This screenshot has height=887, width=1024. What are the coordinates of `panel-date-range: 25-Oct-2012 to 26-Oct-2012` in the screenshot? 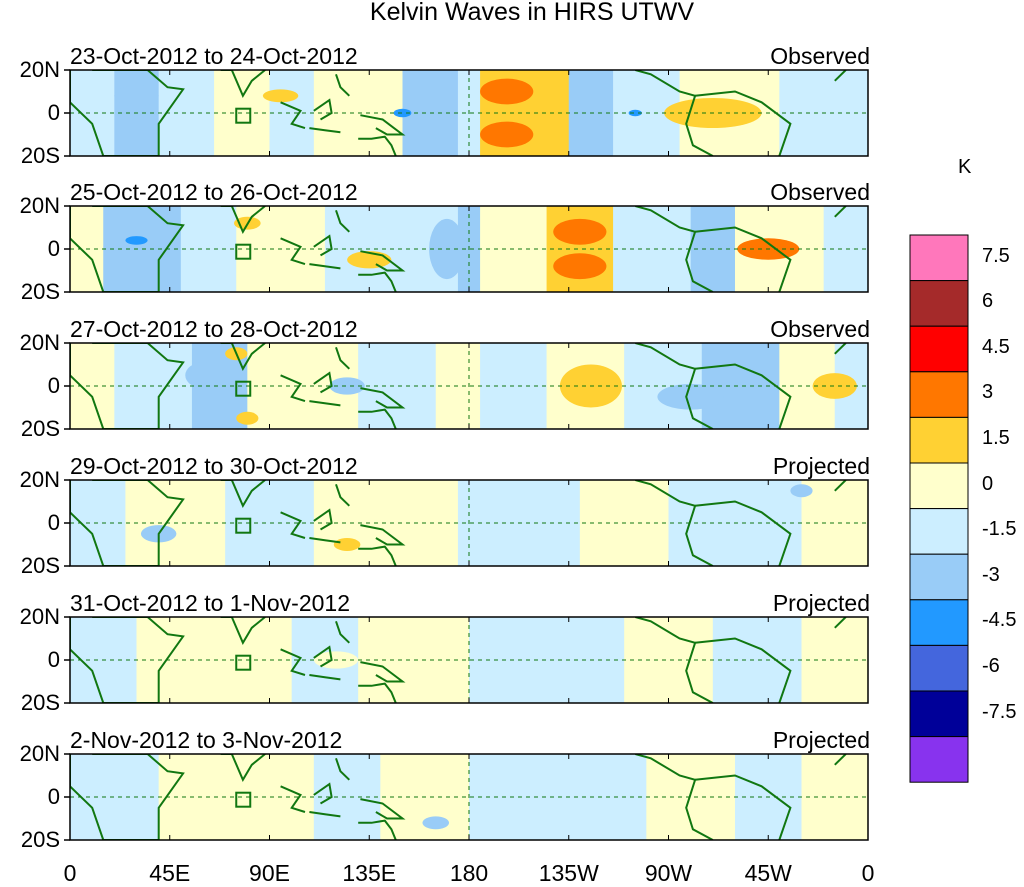 It's located at (214, 192).